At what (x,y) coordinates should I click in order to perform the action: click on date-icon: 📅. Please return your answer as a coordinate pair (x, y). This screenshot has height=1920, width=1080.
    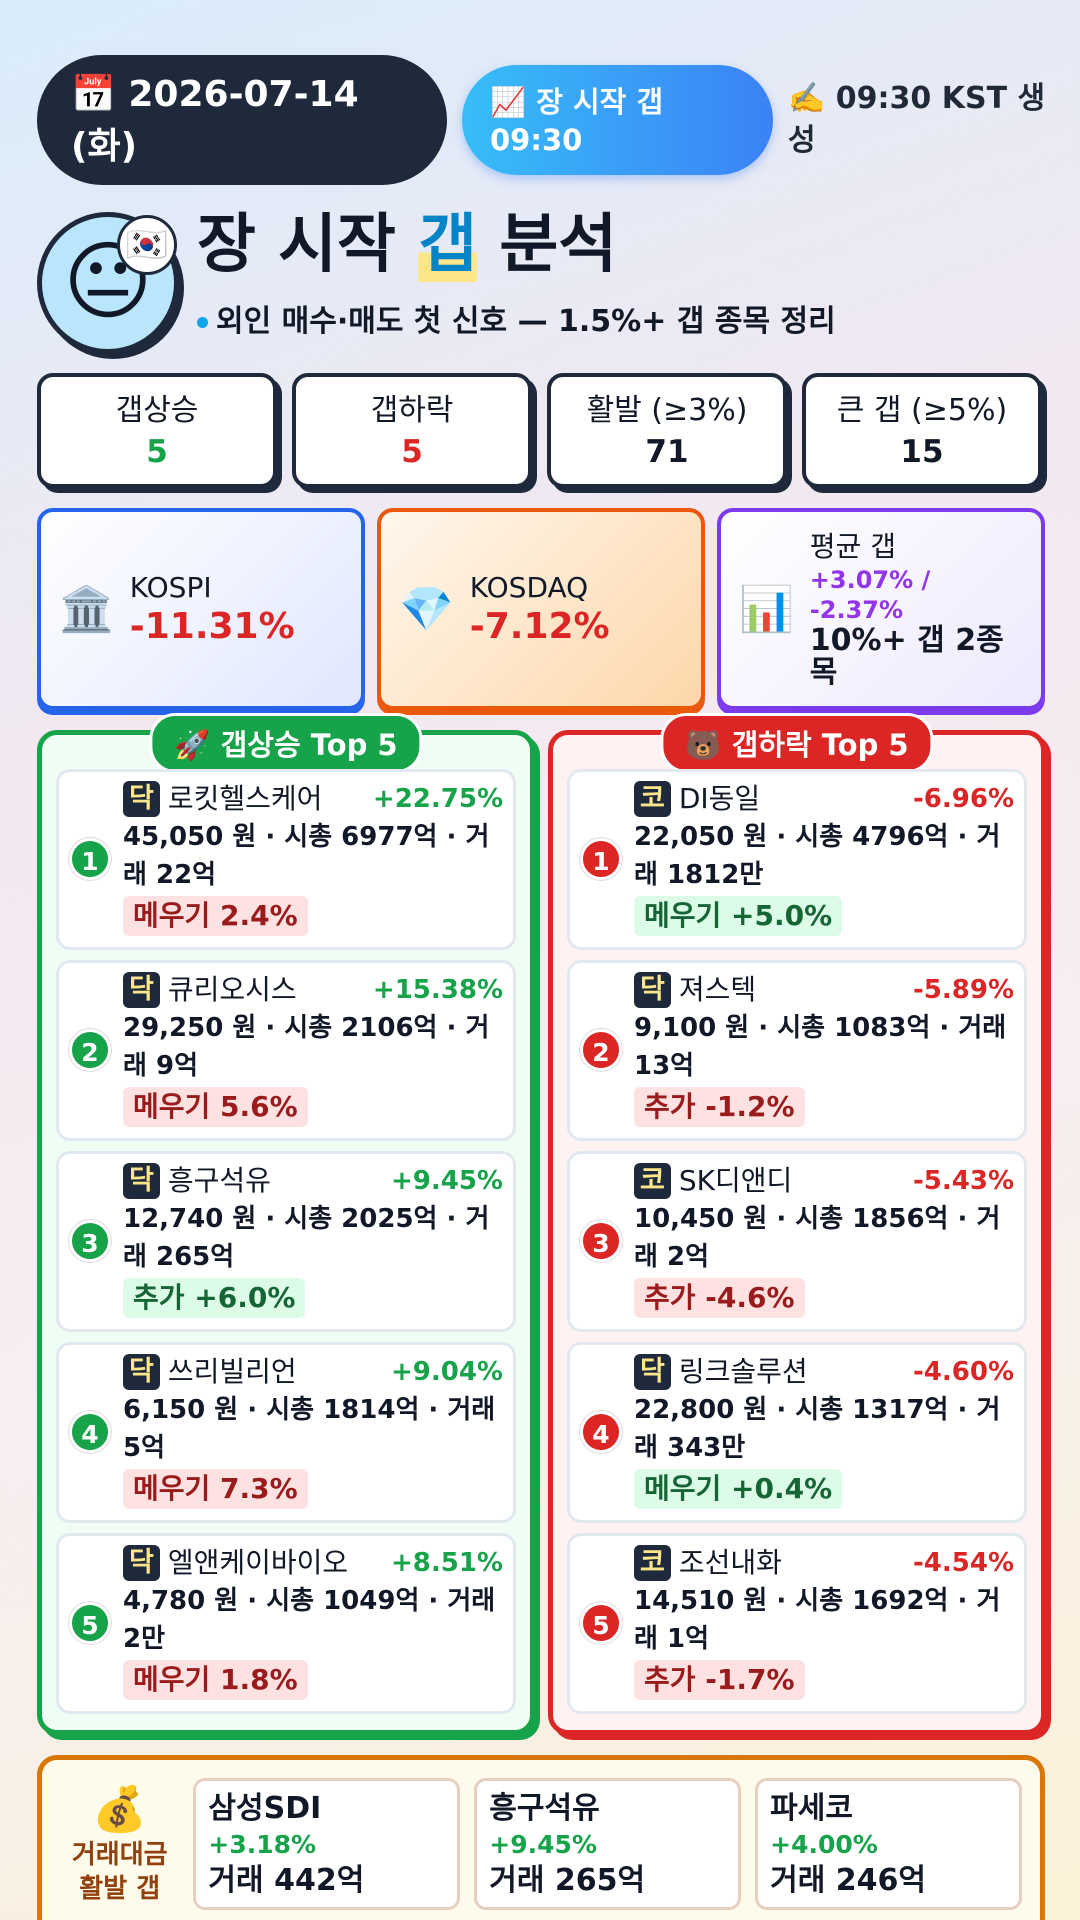
    Looking at the image, I should click on (93, 94).